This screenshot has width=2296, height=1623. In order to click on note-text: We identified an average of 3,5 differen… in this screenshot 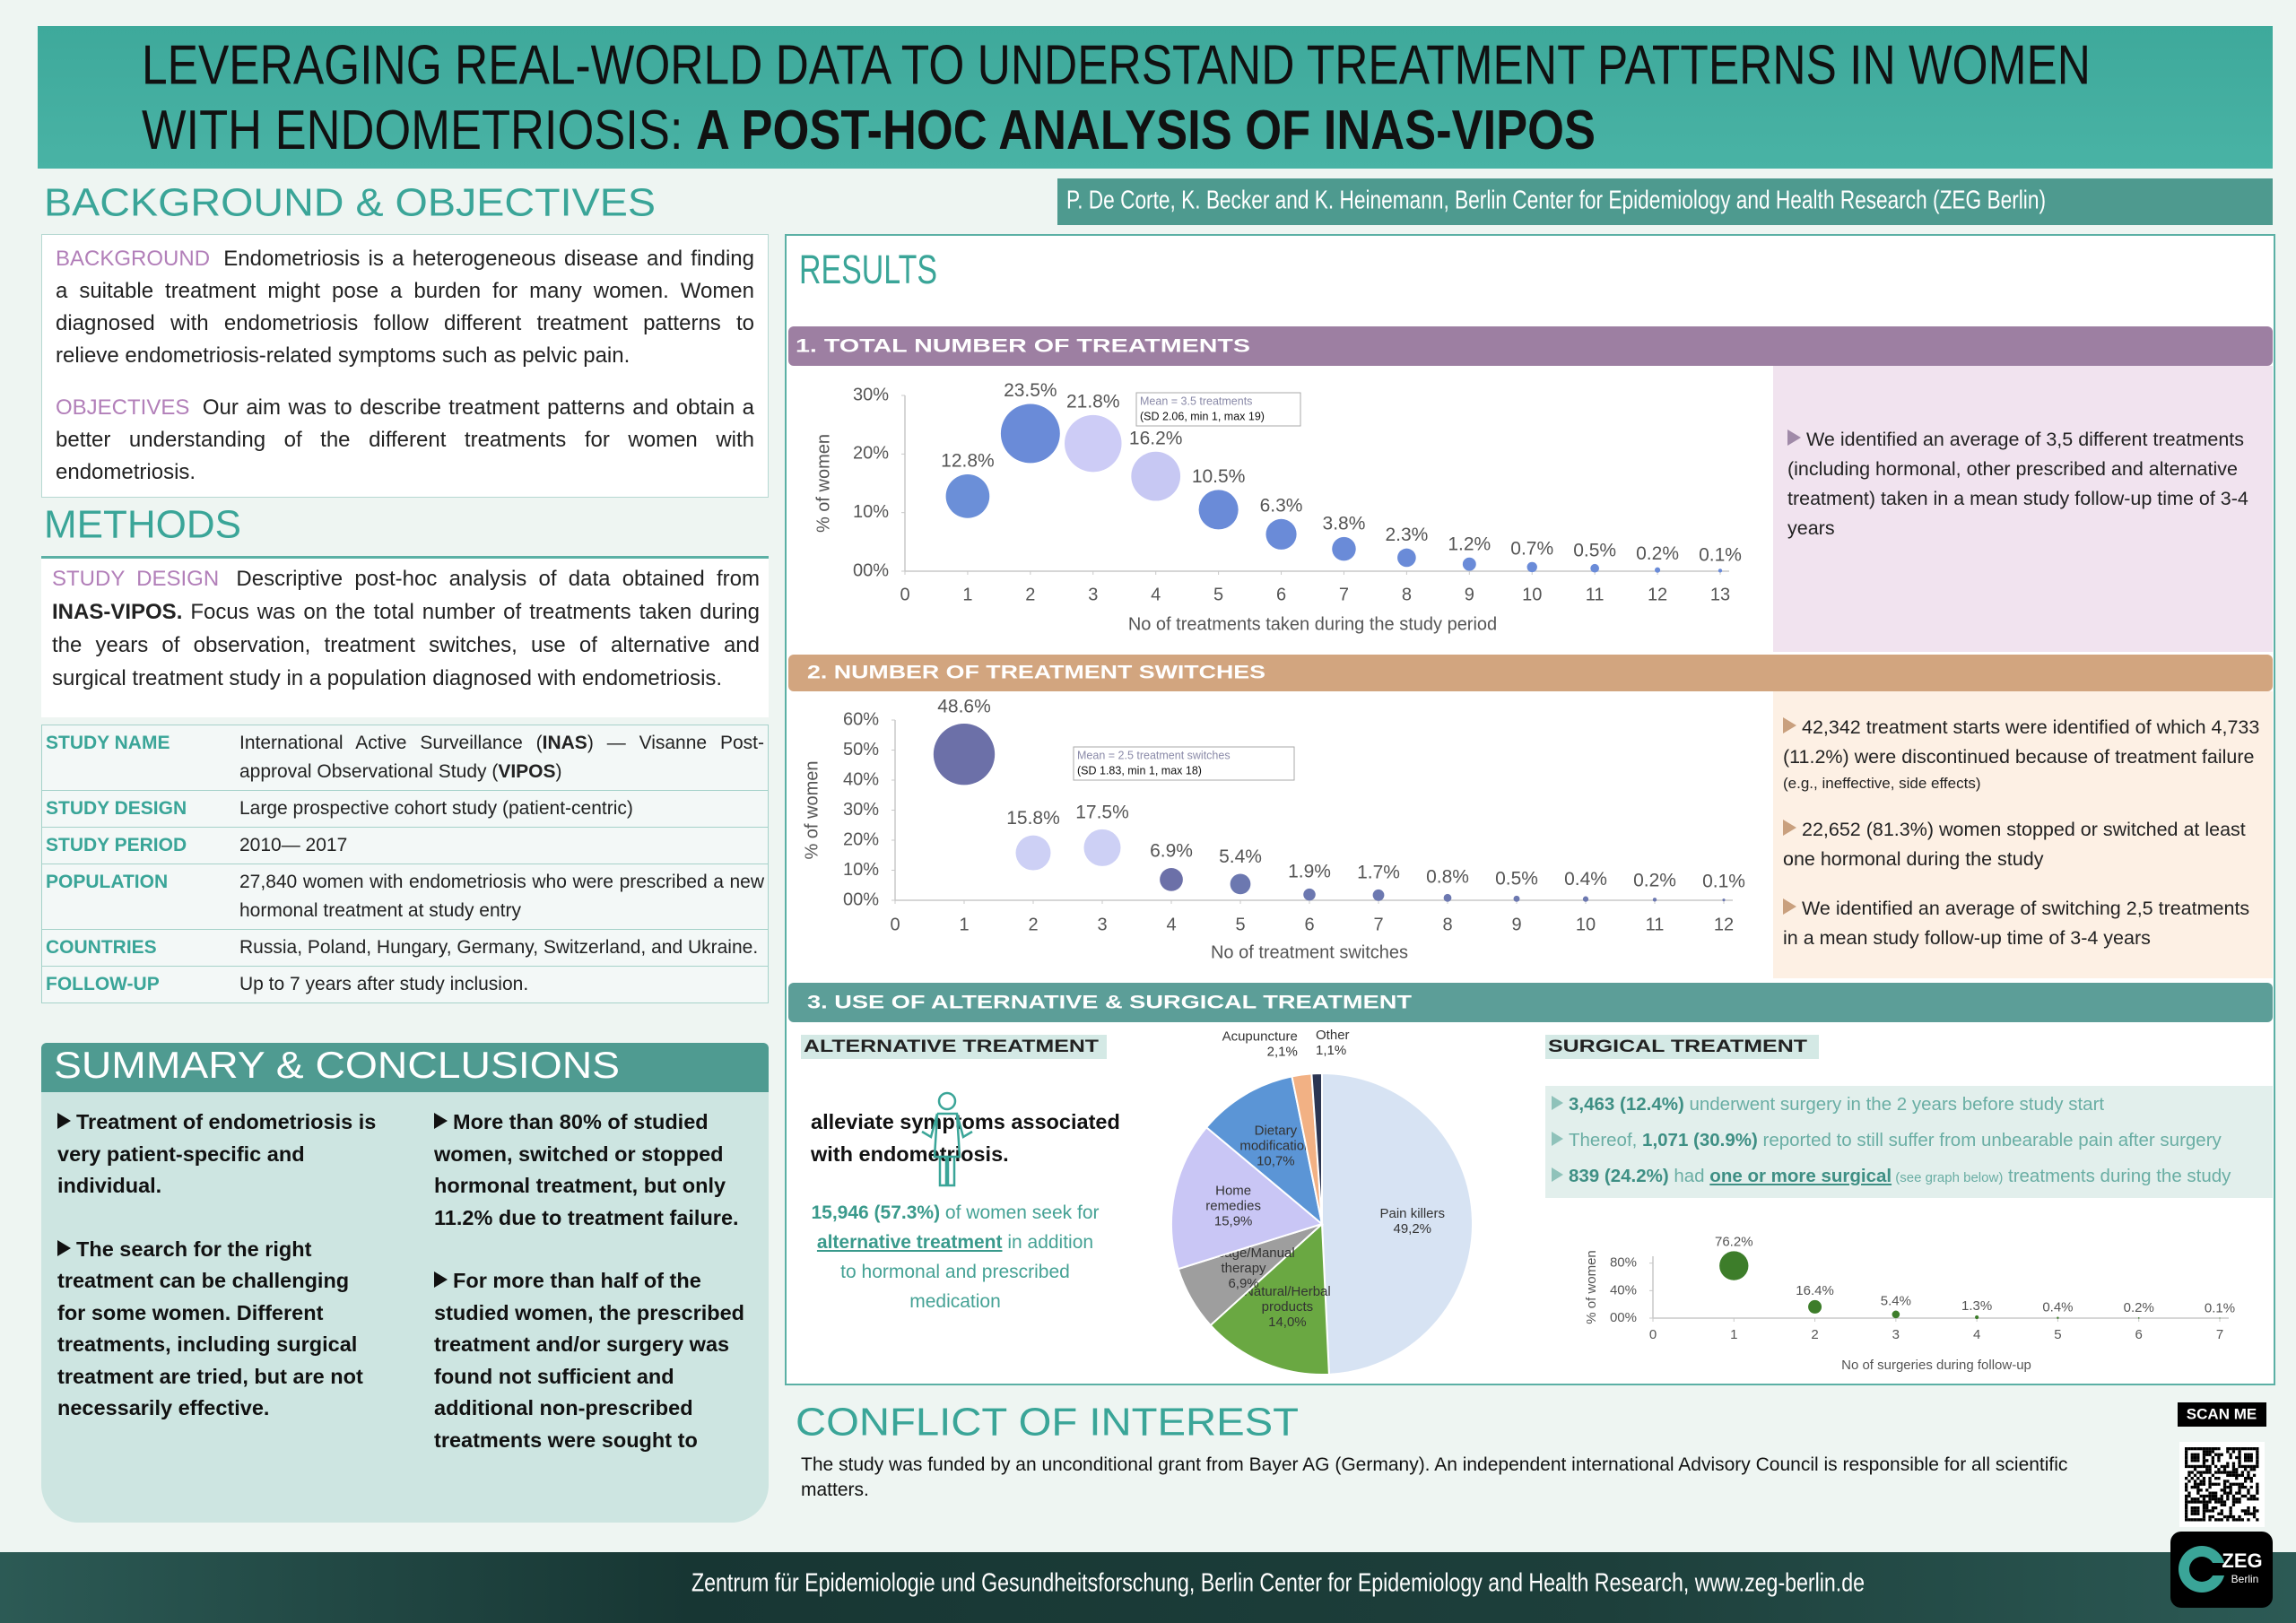, I will do `click(2017, 484)`.